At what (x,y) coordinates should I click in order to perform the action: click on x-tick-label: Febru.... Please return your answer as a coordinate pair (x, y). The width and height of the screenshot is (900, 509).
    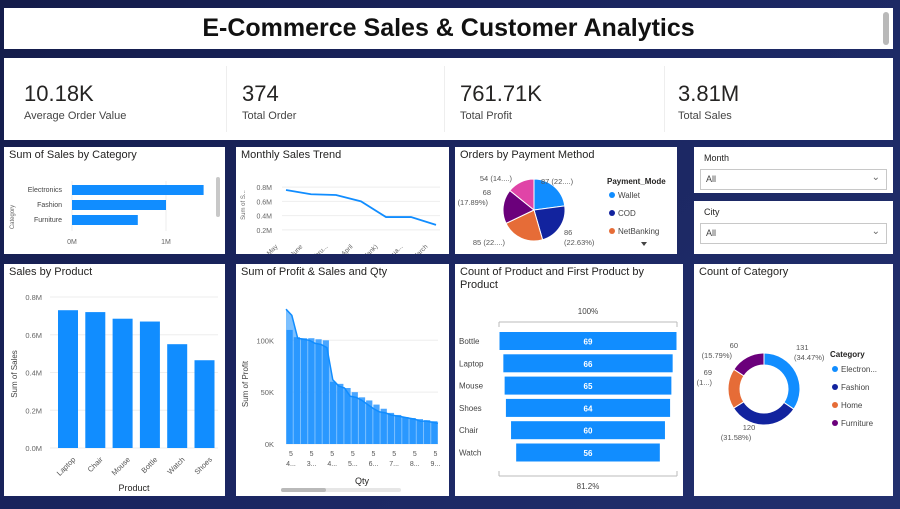
    Looking at the image, I should click on (319, 248).